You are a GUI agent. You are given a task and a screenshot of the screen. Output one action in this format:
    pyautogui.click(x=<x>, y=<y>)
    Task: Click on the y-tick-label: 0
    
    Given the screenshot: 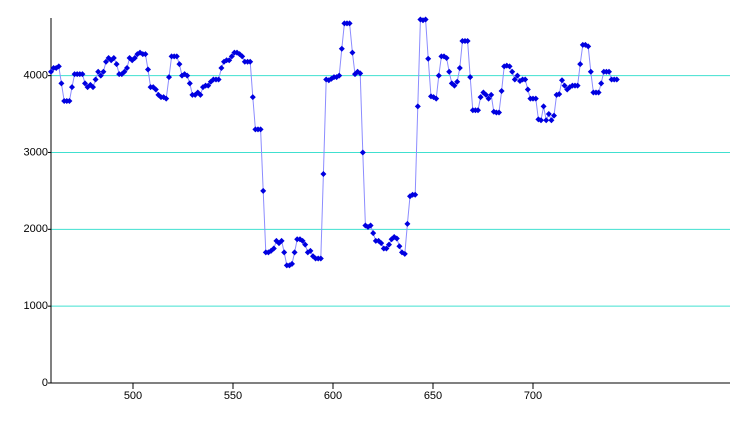 What is the action you would take?
    pyautogui.click(x=45, y=383)
    